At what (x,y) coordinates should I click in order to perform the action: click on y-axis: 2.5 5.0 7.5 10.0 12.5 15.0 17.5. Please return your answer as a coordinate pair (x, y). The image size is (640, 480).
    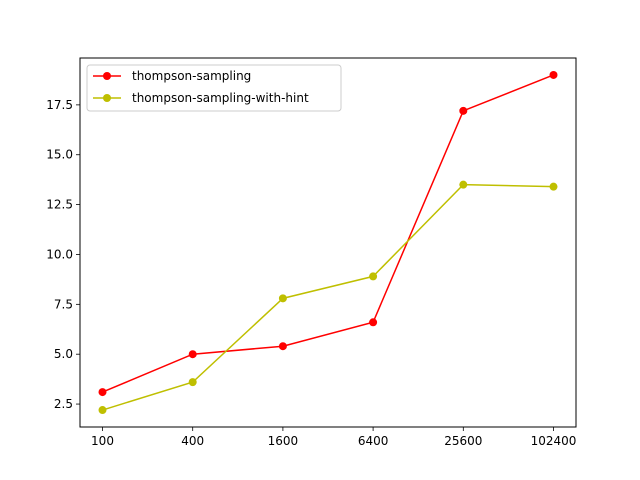
    Looking at the image, I should click on (63, 254).